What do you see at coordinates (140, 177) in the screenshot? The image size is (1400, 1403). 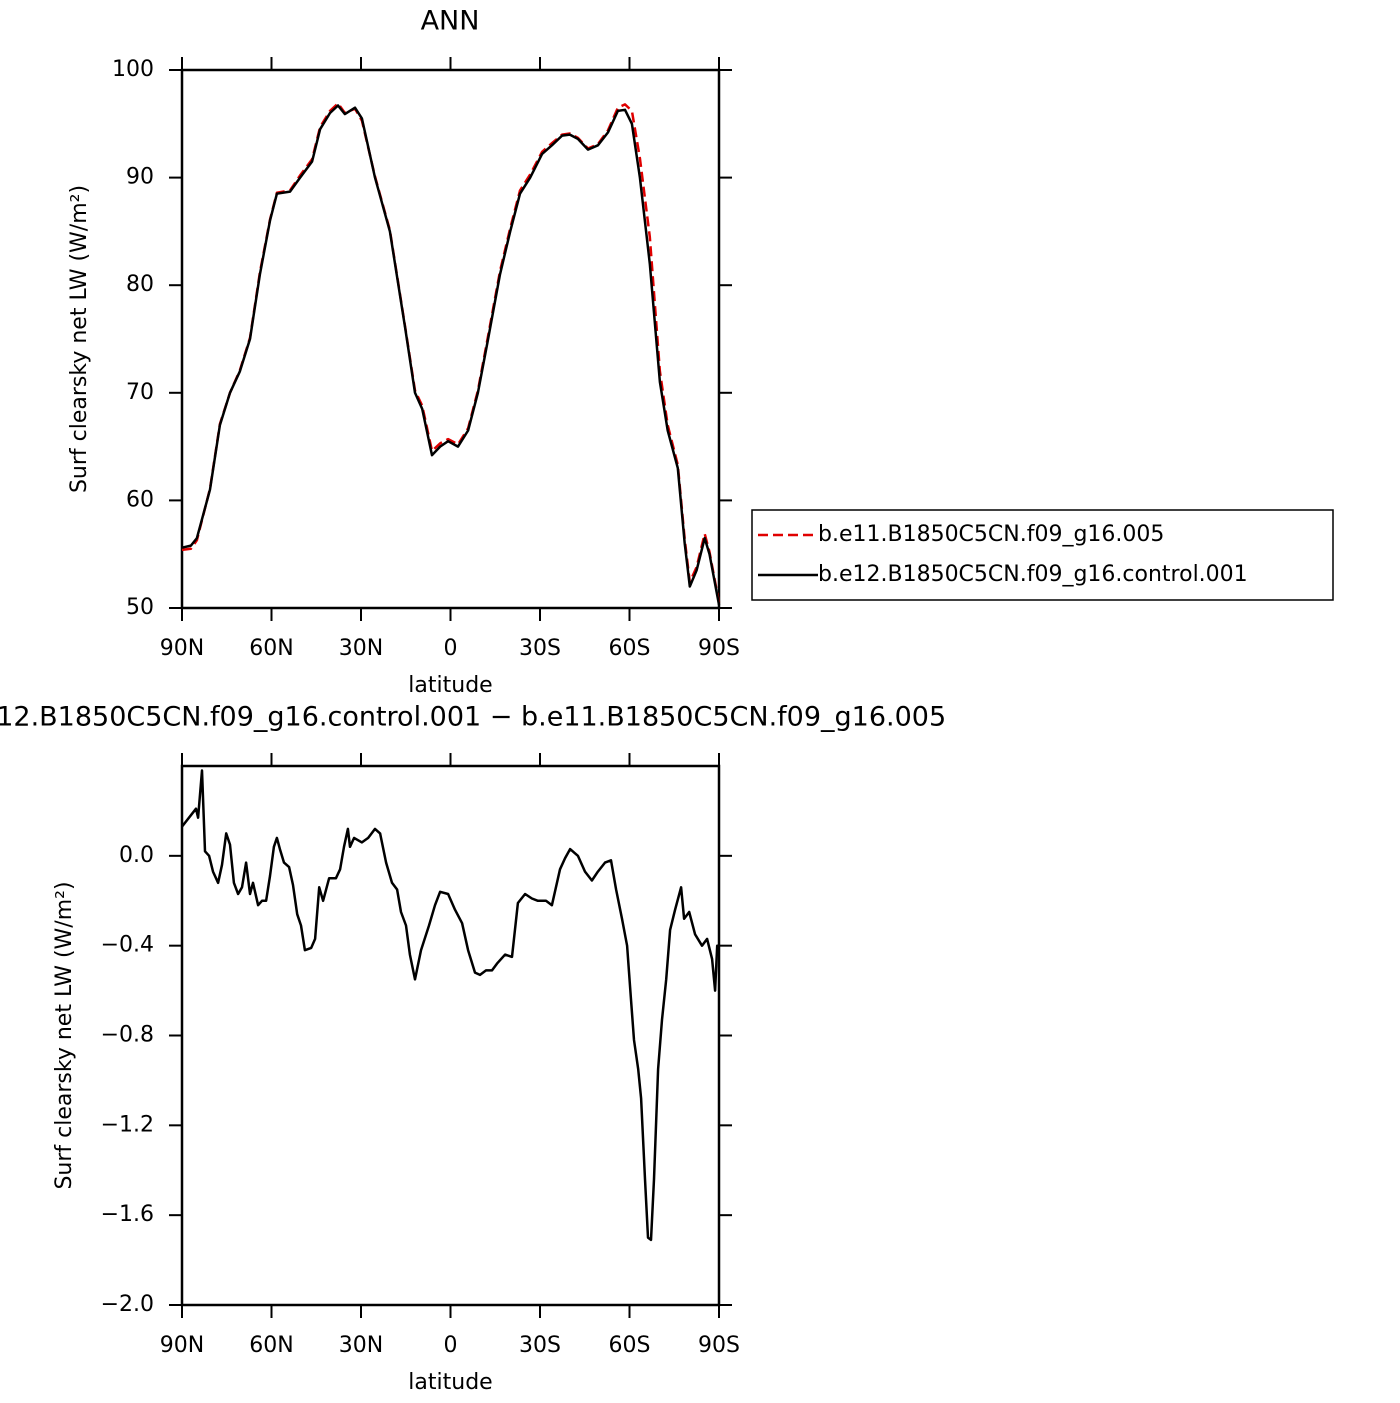 I see `y-tick-label: 90` at bounding box center [140, 177].